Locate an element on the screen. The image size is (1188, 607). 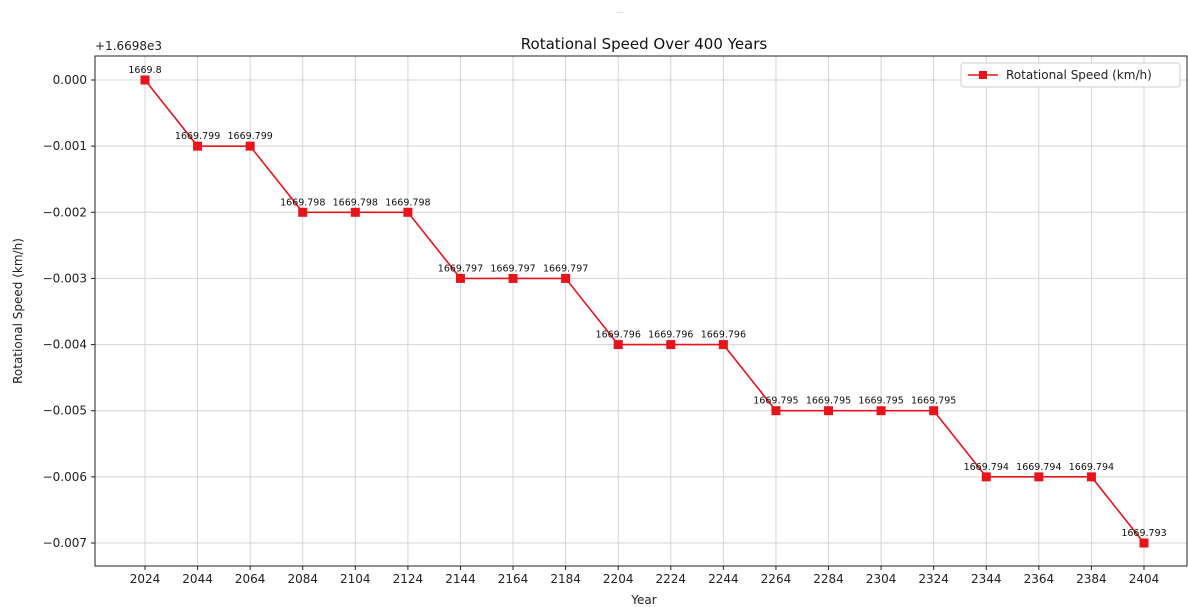
x-axis-title: Year is located at coordinates (643, 600).